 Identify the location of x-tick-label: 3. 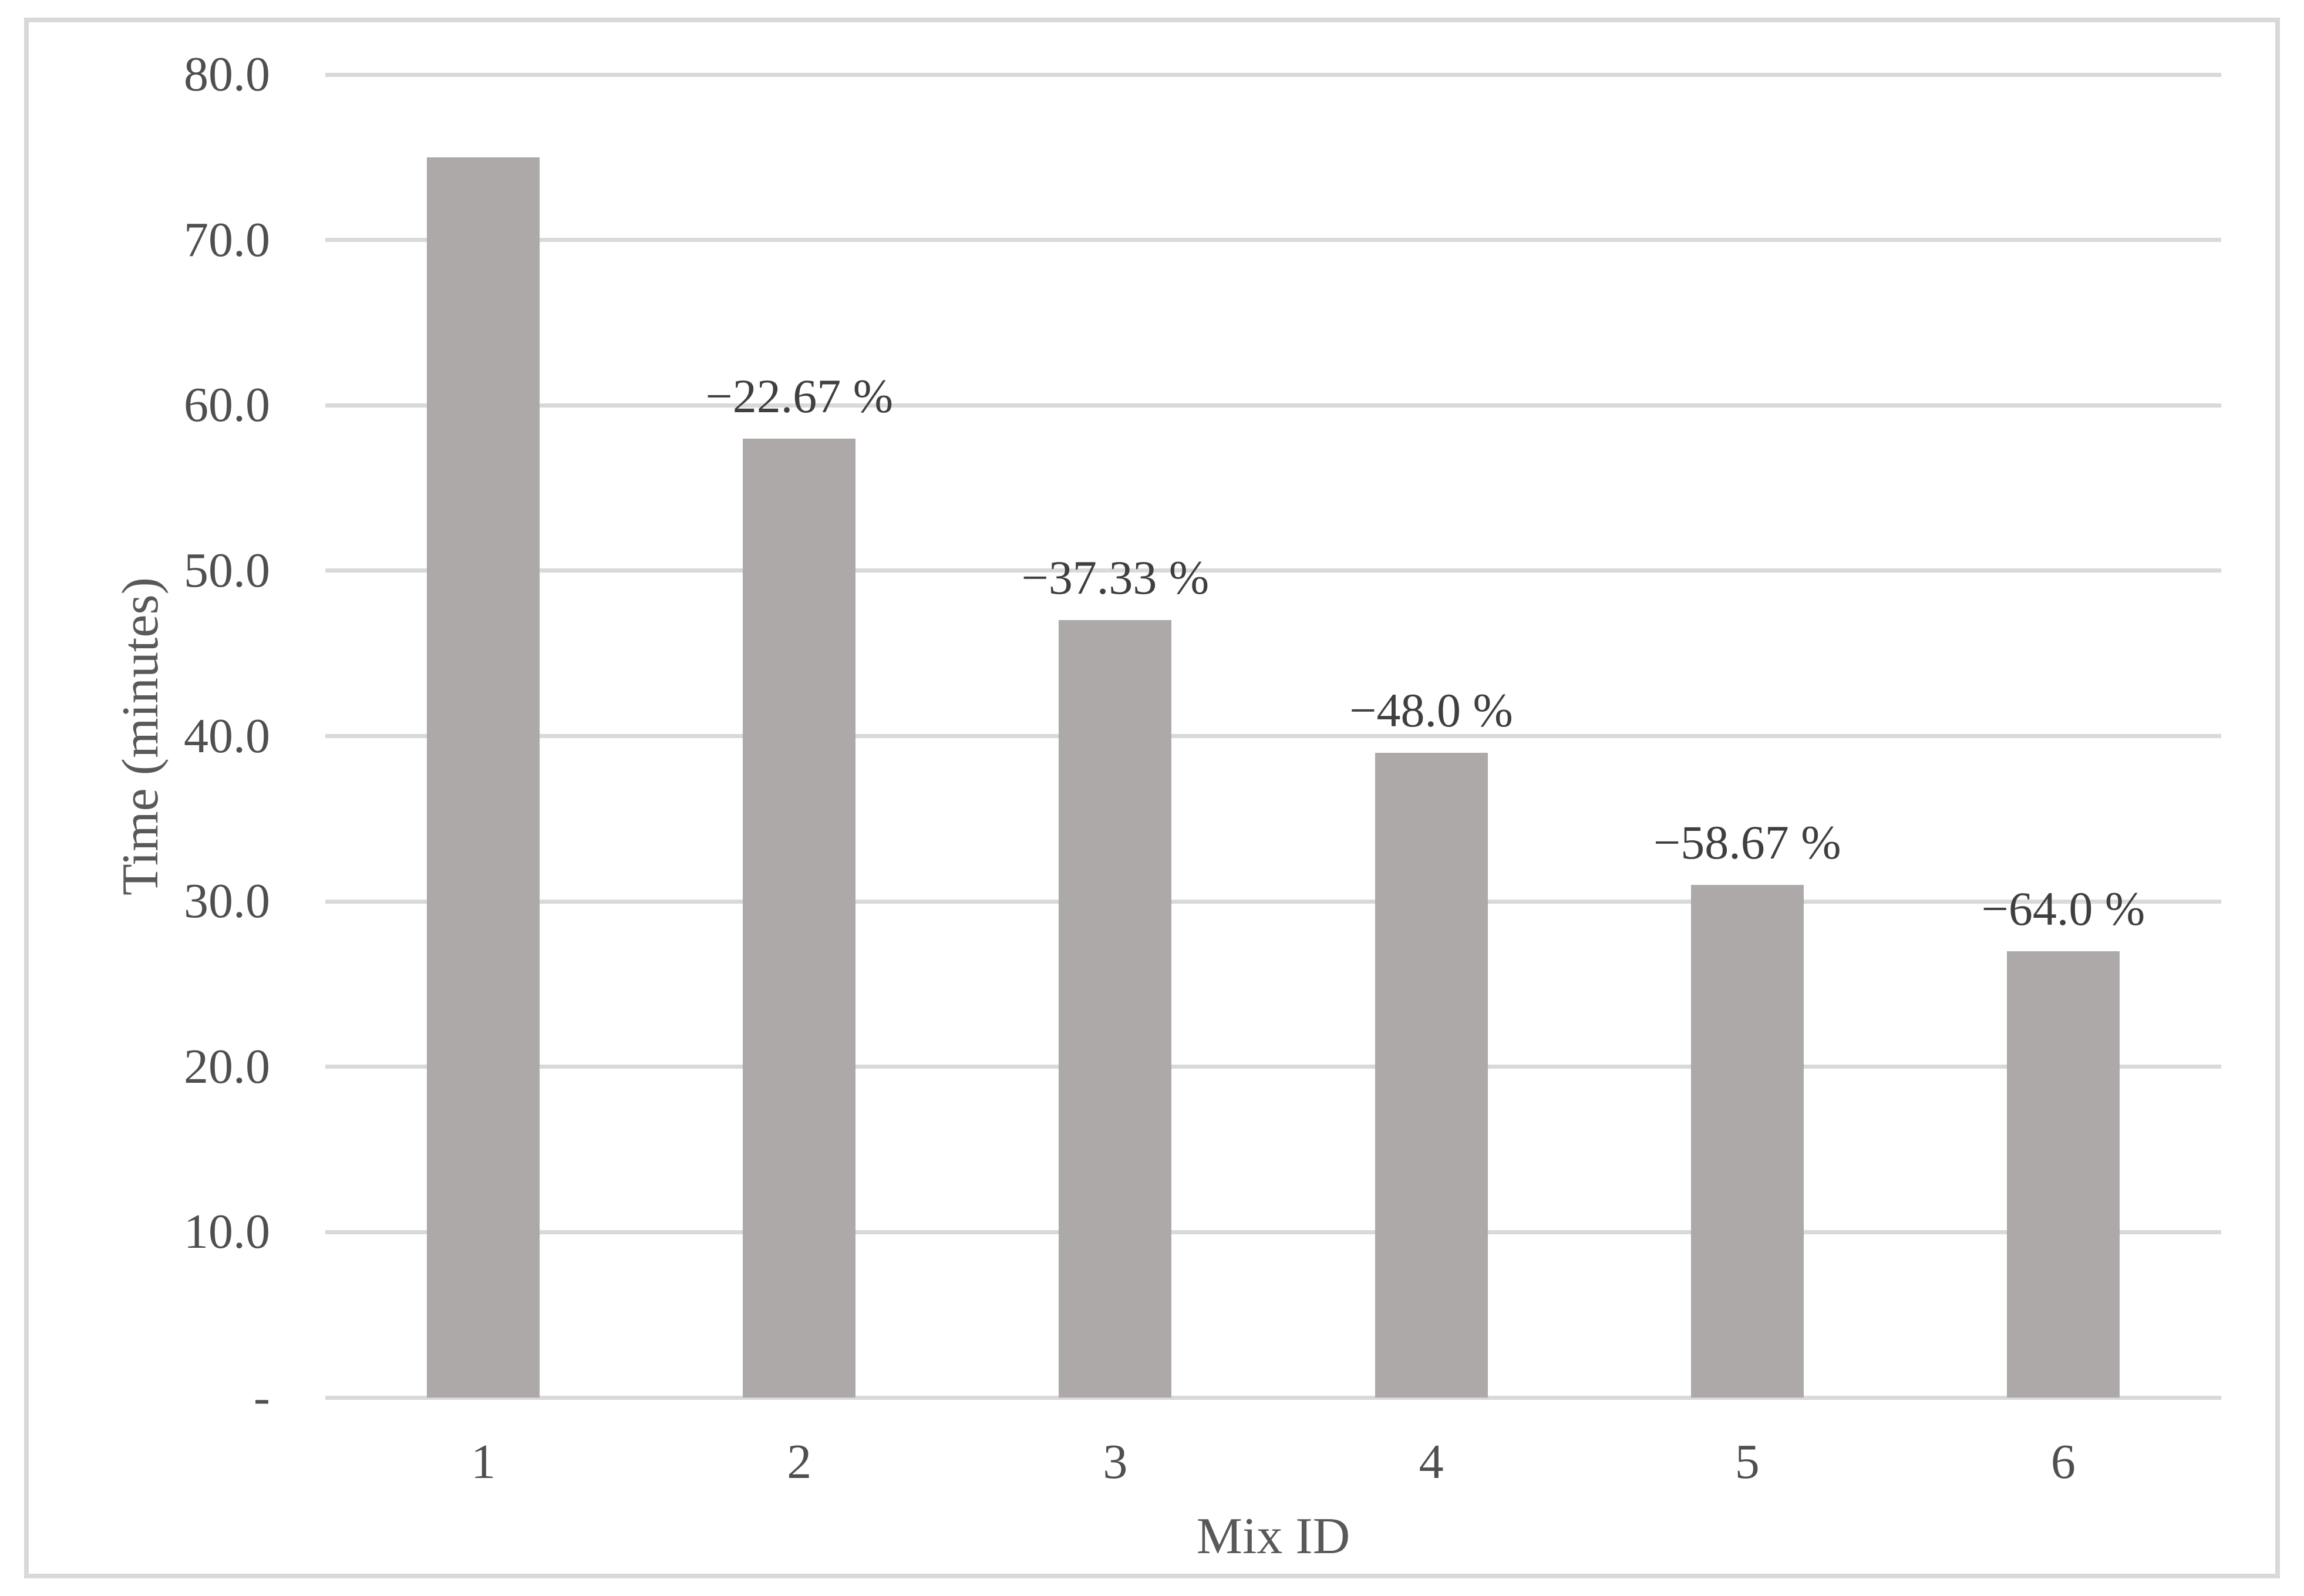
(1115, 1462).